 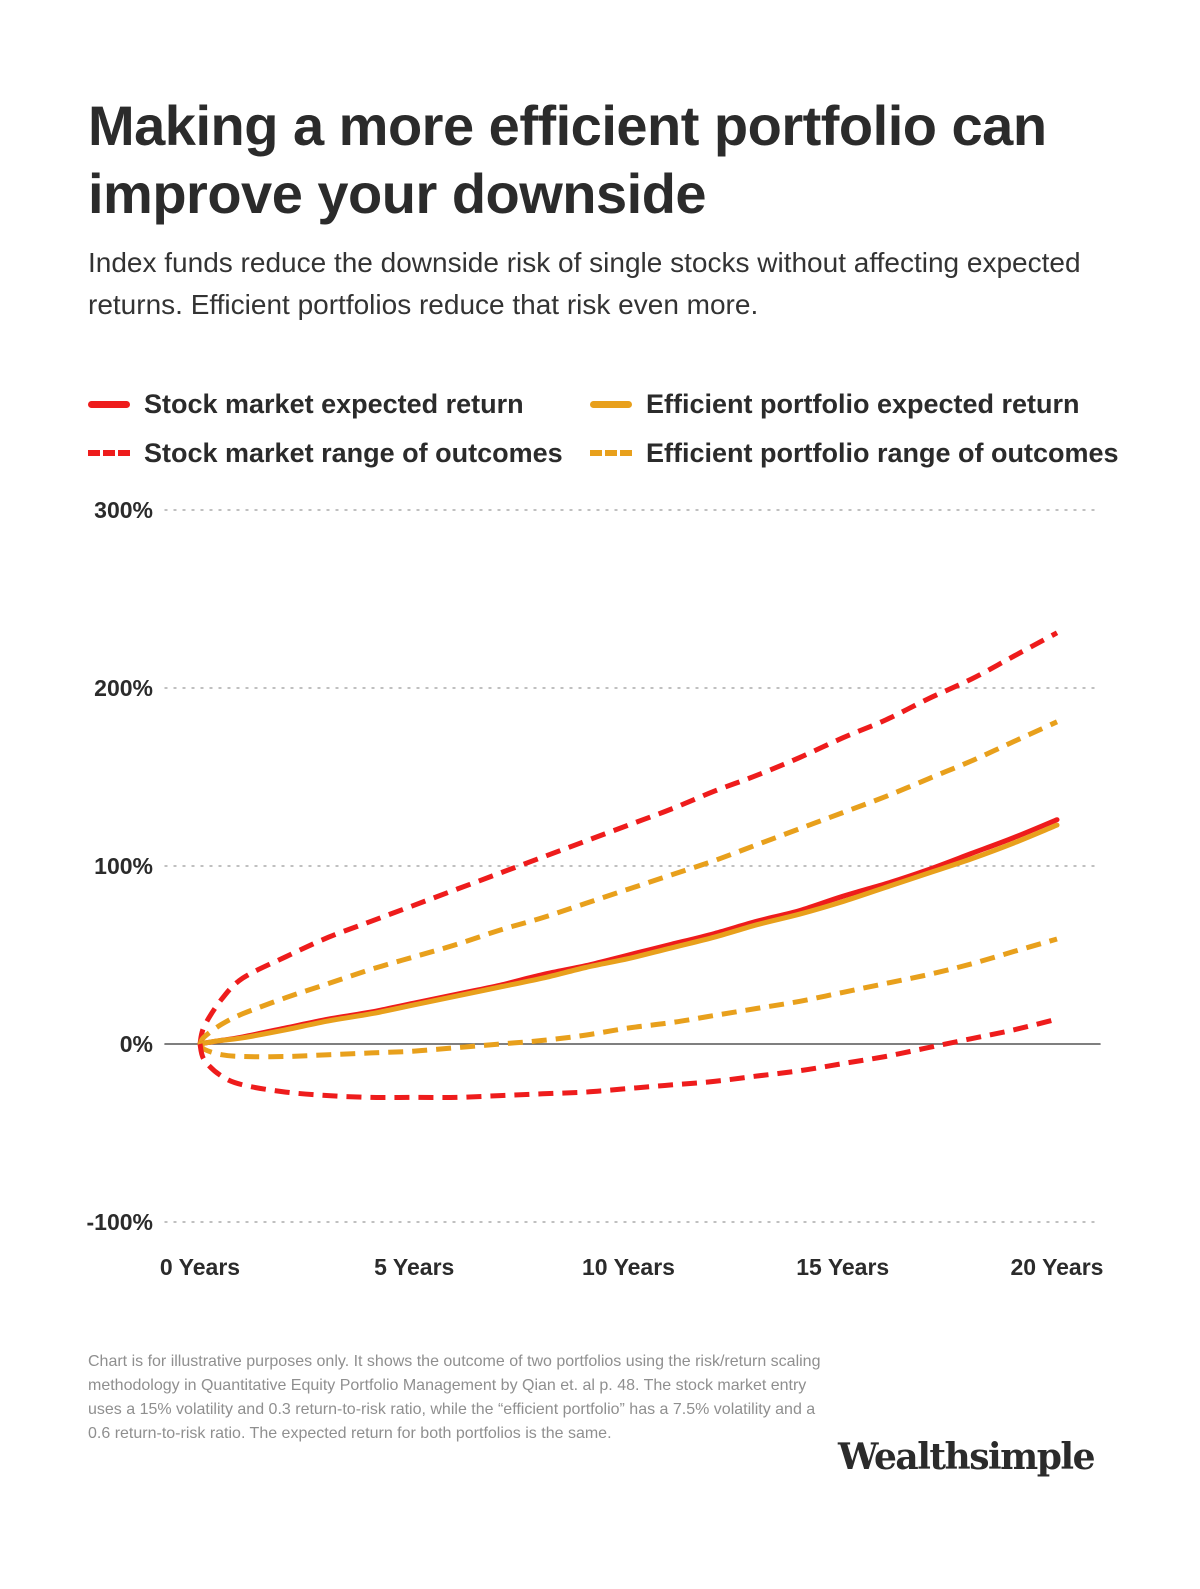 I want to click on y-tick-label: -100%, so click(x=120, y=1222).